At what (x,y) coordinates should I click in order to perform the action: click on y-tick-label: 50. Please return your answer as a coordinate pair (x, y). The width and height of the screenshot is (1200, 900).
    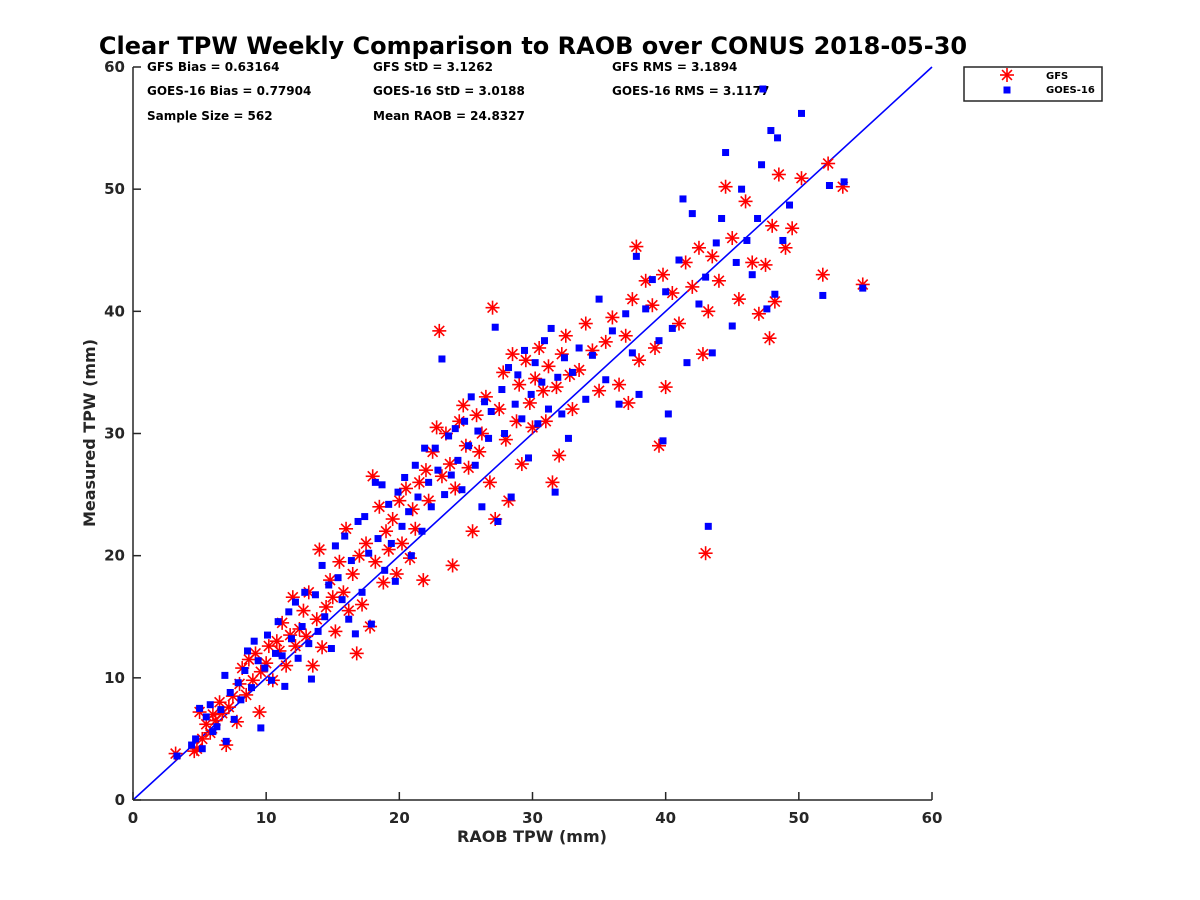
    Looking at the image, I should click on (114, 189).